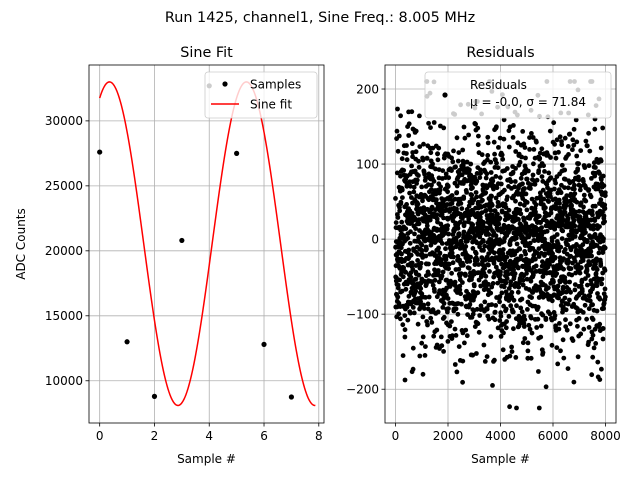 The image size is (640, 480). Describe the element at coordinates (209, 433) in the screenshot. I see `sine-fit-x-ticks: 0 2 4 6 8` at that location.